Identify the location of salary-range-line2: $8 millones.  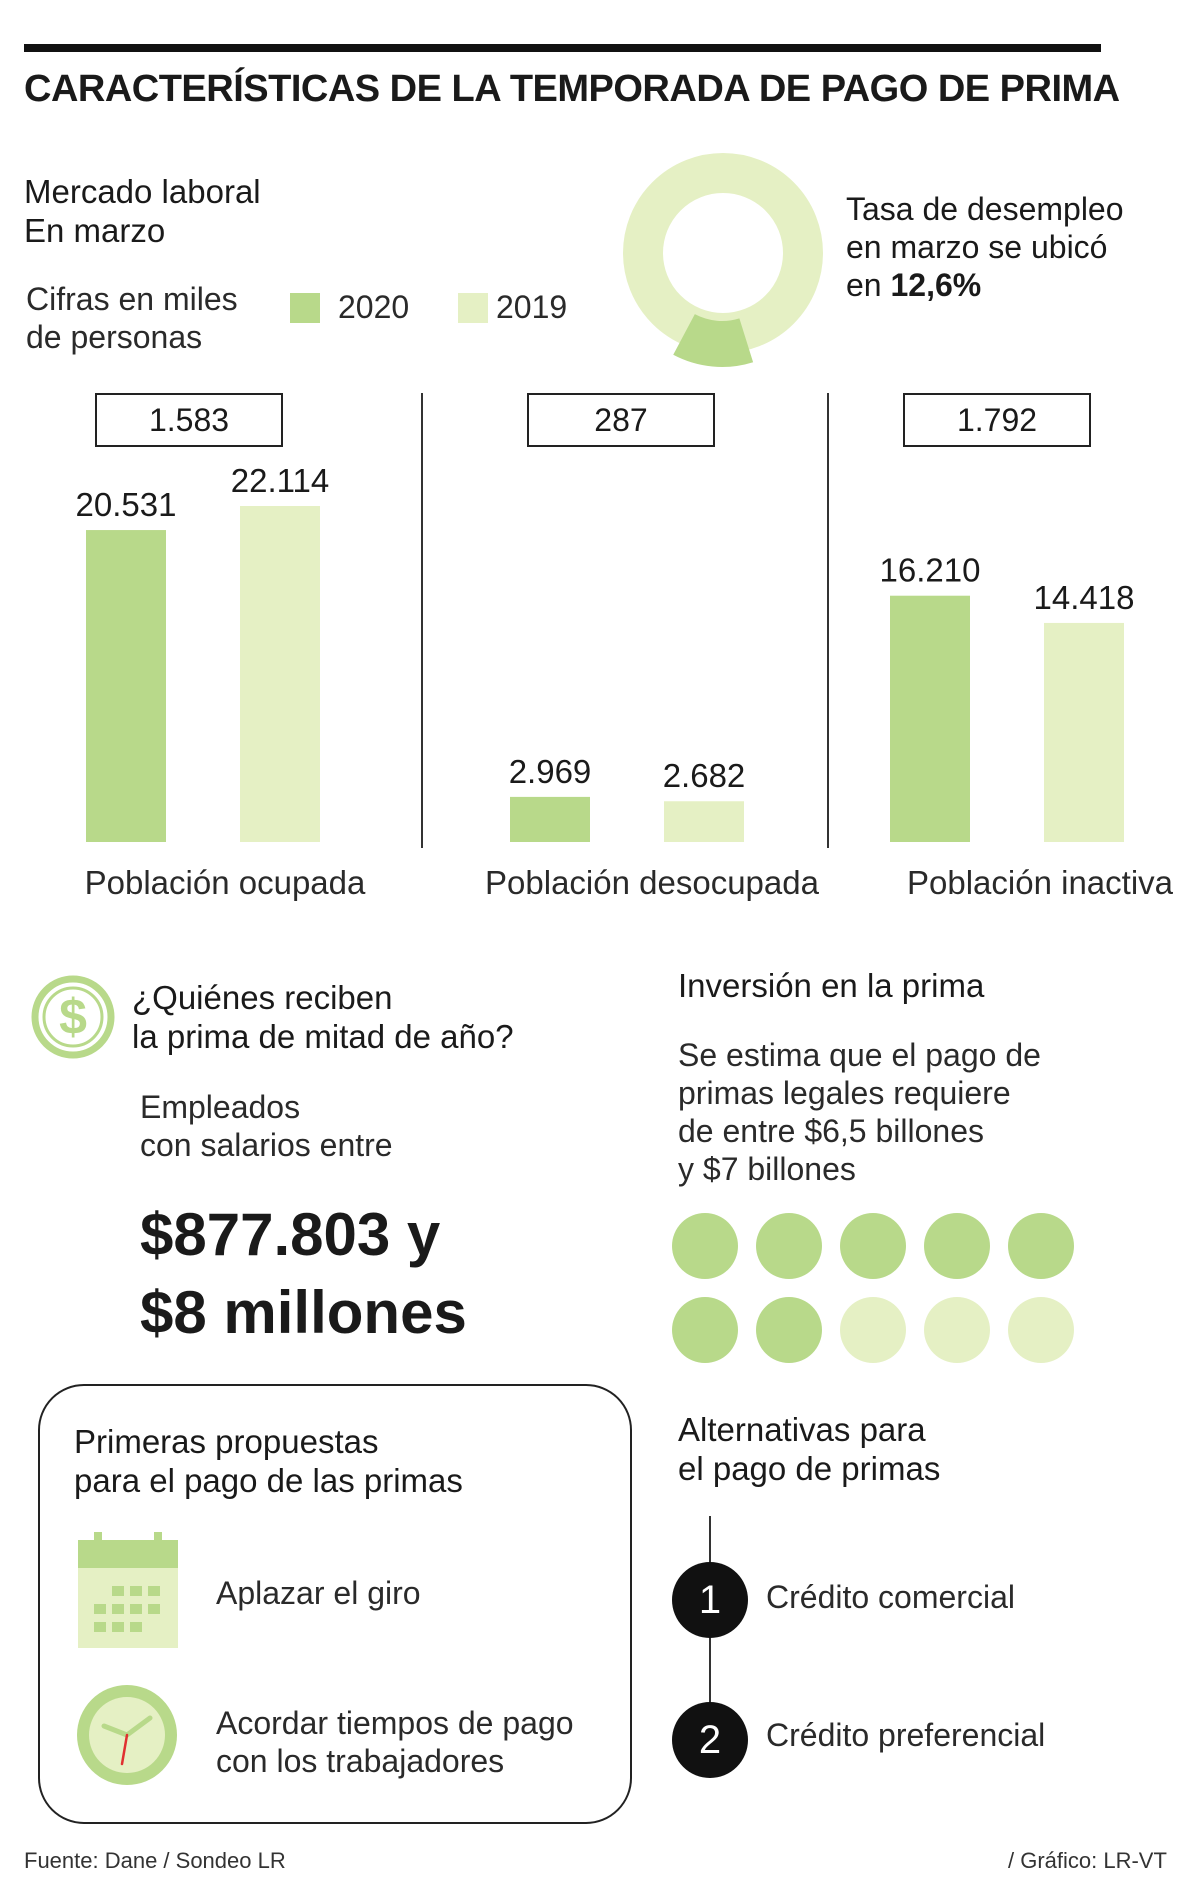
(303, 1312).